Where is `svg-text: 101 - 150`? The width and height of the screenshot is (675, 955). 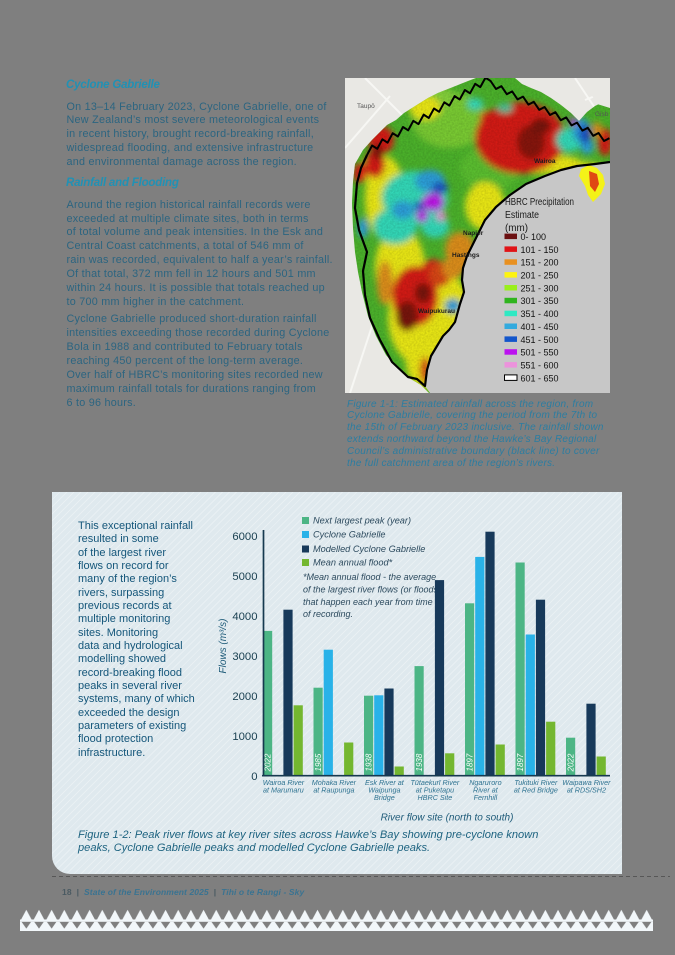 svg-text: 101 - 150 is located at coordinates (540, 250).